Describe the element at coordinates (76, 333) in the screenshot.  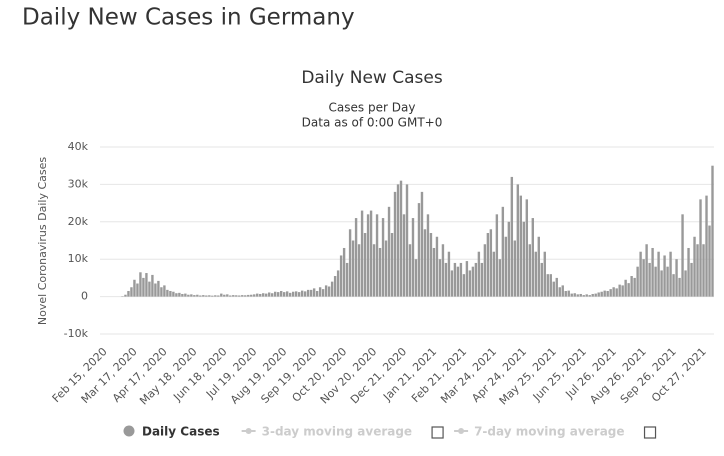
I see `y-tick-label: -10k` at that location.